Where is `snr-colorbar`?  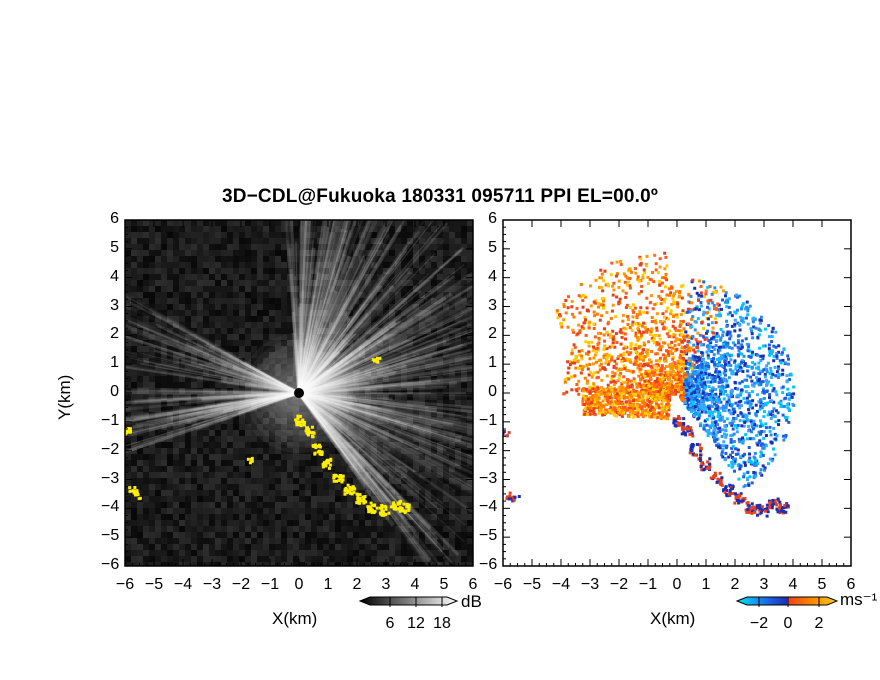
snr-colorbar is located at coordinates (408, 601).